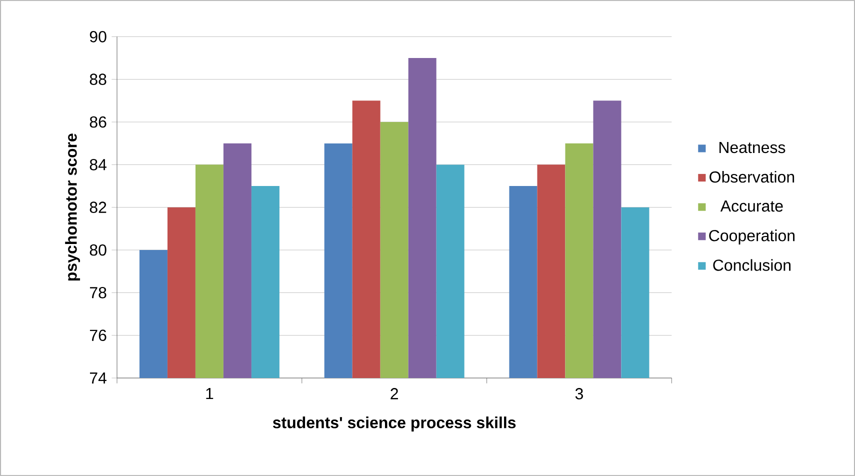  Describe the element at coordinates (752, 148) in the screenshot. I see `legend-label: Neatness` at that location.